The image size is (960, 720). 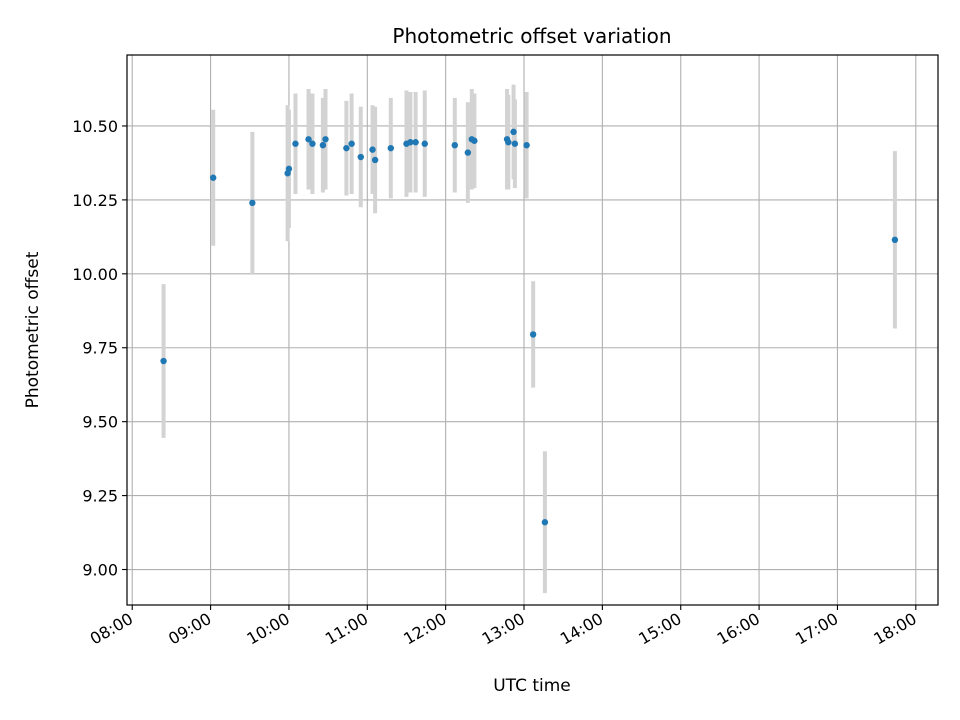 What do you see at coordinates (111, 629) in the screenshot?
I see `x-tick-label: 08:00` at bounding box center [111, 629].